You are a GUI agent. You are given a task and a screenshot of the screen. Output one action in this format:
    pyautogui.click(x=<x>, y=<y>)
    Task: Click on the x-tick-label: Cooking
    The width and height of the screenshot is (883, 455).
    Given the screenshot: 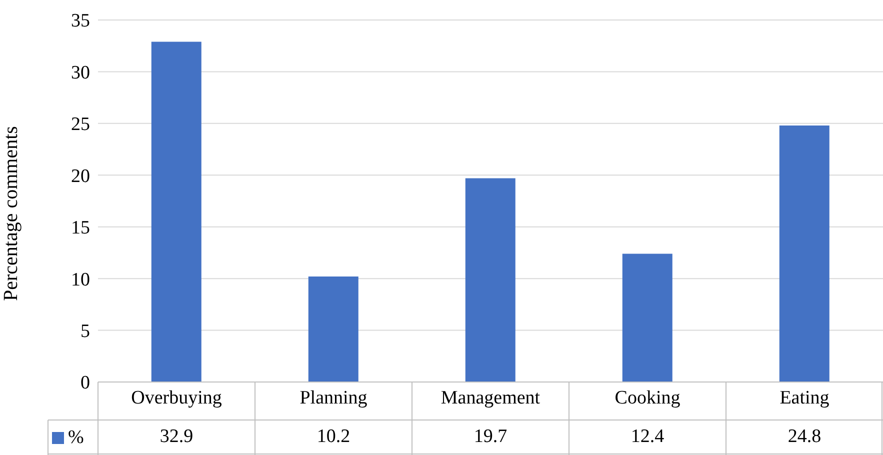 What is the action you would take?
    pyautogui.click(x=647, y=397)
    